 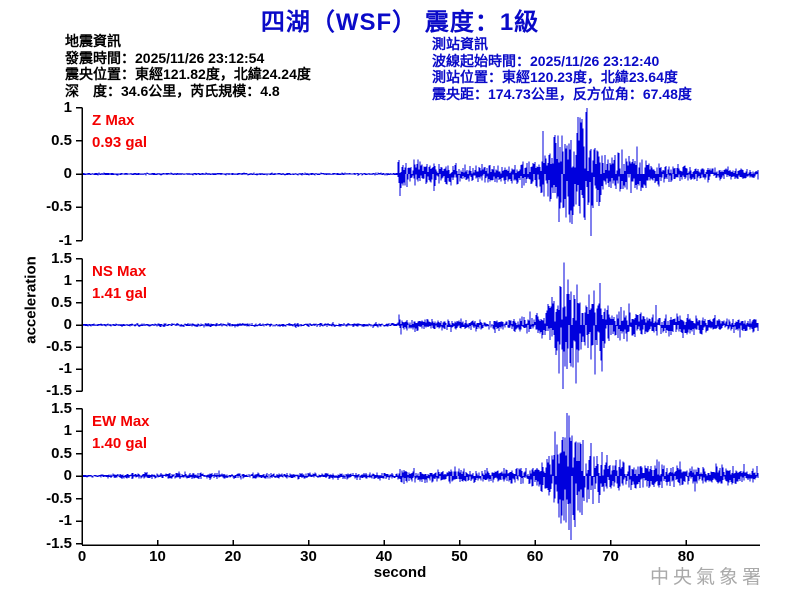 What do you see at coordinates (113, 120) in the screenshot?
I see `channel-max-label: Z Max` at bounding box center [113, 120].